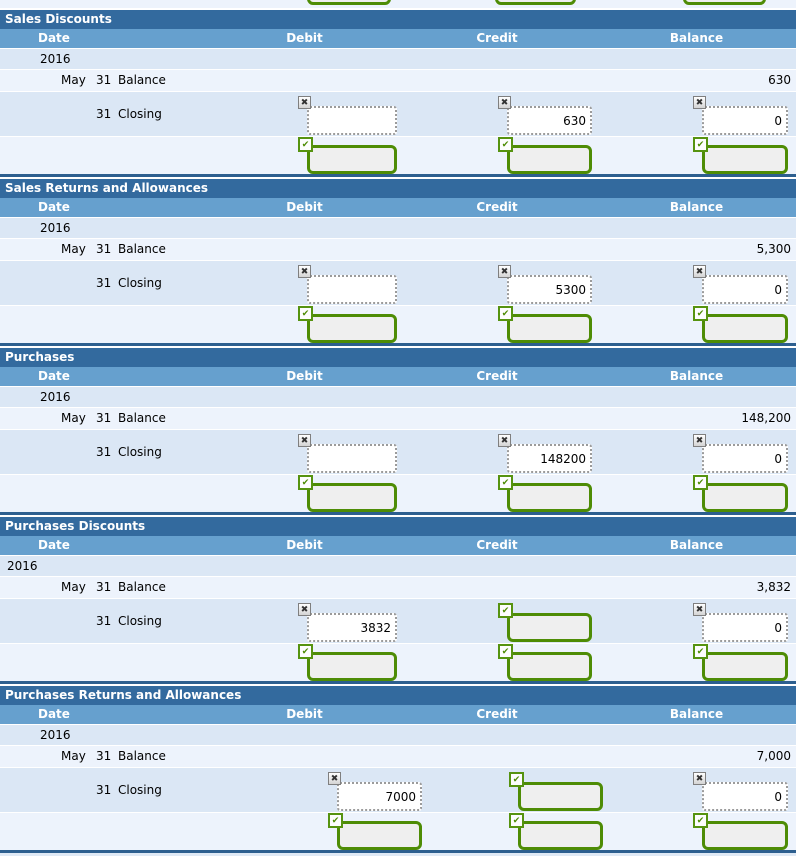 This screenshot has height=857, width=796. I want to click on opening-balance-value: 148,200, so click(766, 418).